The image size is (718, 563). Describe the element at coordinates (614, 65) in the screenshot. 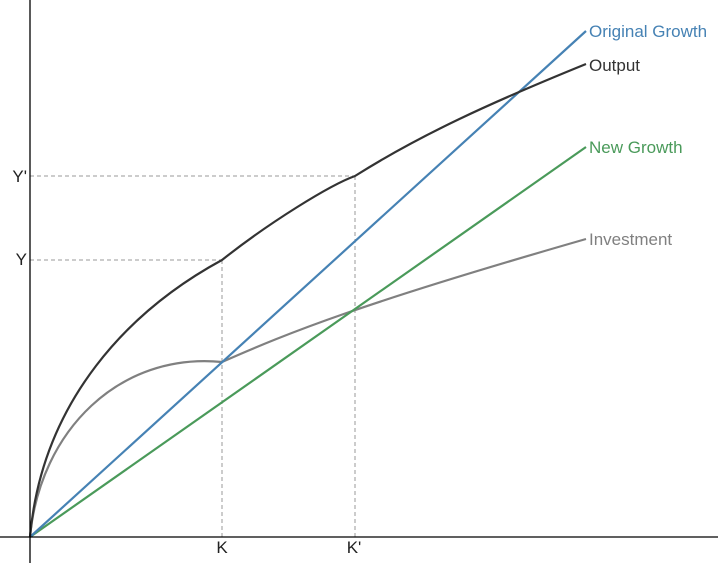

I see `series-label-output: Output` at that location.